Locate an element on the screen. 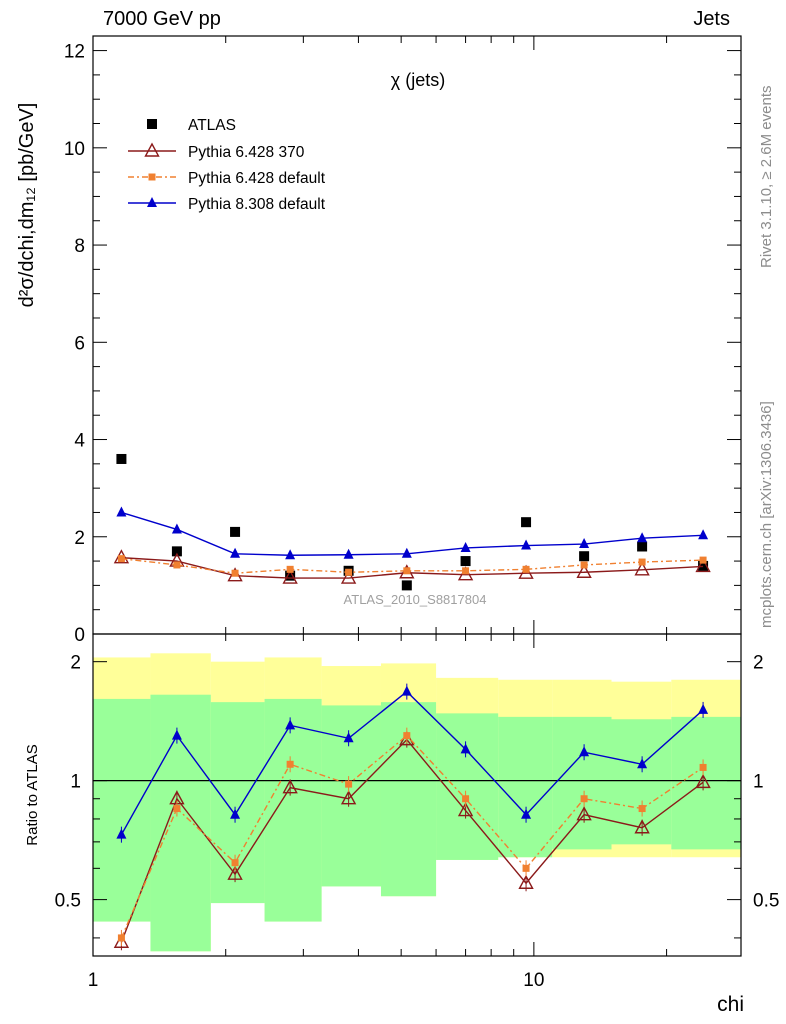 The width and height of the screenshot is (786, 1024). main-line-pythia-8-308-default is located at coordinates (412, 533).